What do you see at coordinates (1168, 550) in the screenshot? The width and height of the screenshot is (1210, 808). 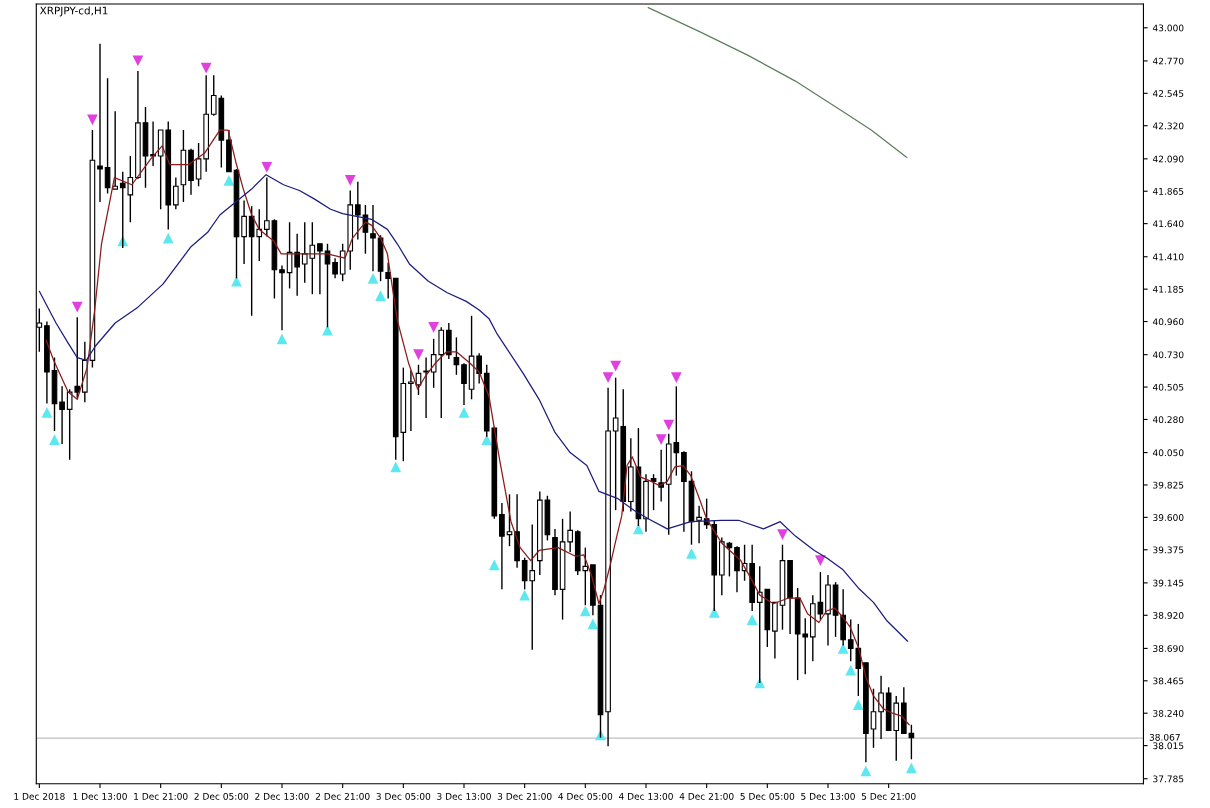 I see `y-tick-label: 39.375` at bounding box center [1168, 550].